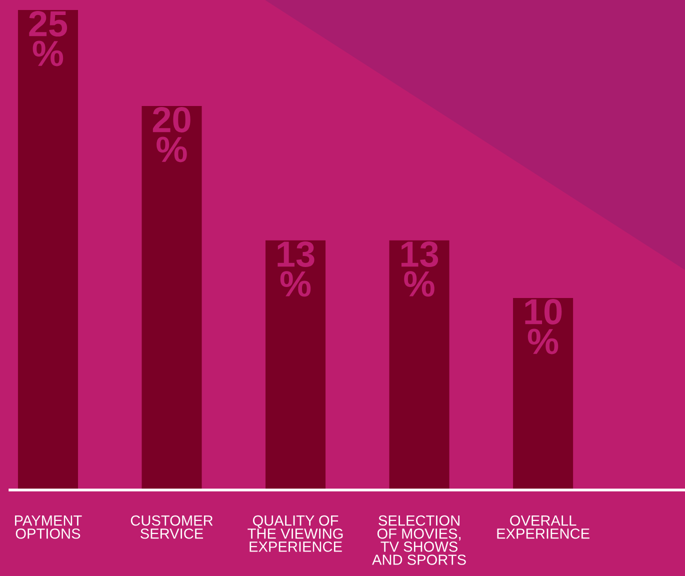 This screenshot has width=685, height=576. I want to click on x-tick-label: SELECTION OF MOVIES, TV SHOWS AND SPORTS, so click(419, 540).